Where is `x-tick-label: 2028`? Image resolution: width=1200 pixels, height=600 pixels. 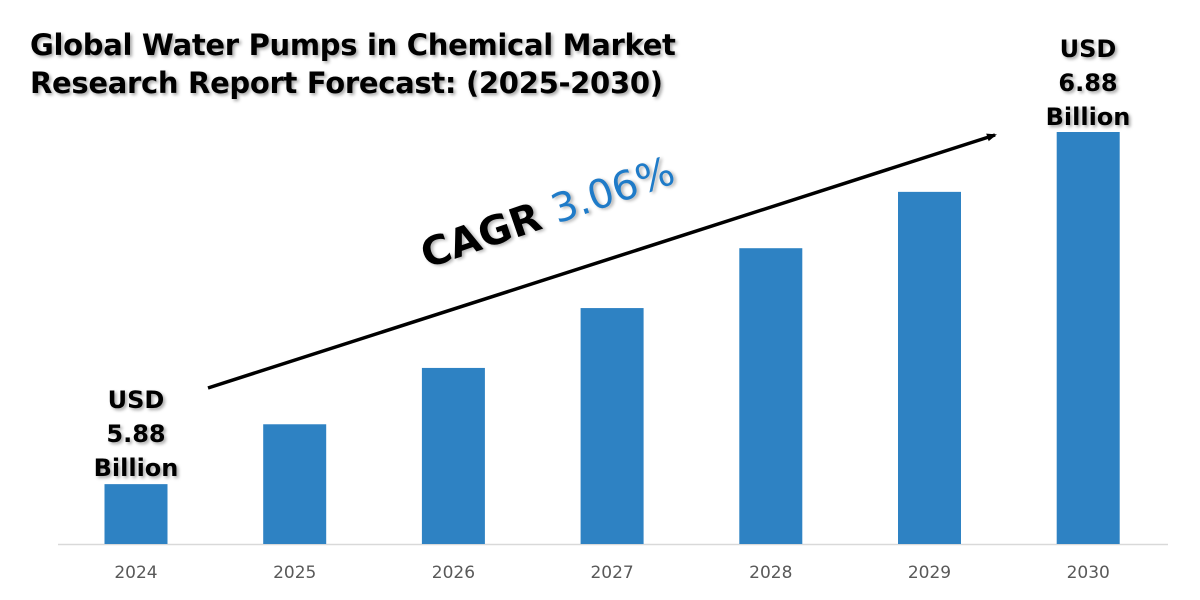
x-tick-label: 2028 is located at coordinates (770, 573).